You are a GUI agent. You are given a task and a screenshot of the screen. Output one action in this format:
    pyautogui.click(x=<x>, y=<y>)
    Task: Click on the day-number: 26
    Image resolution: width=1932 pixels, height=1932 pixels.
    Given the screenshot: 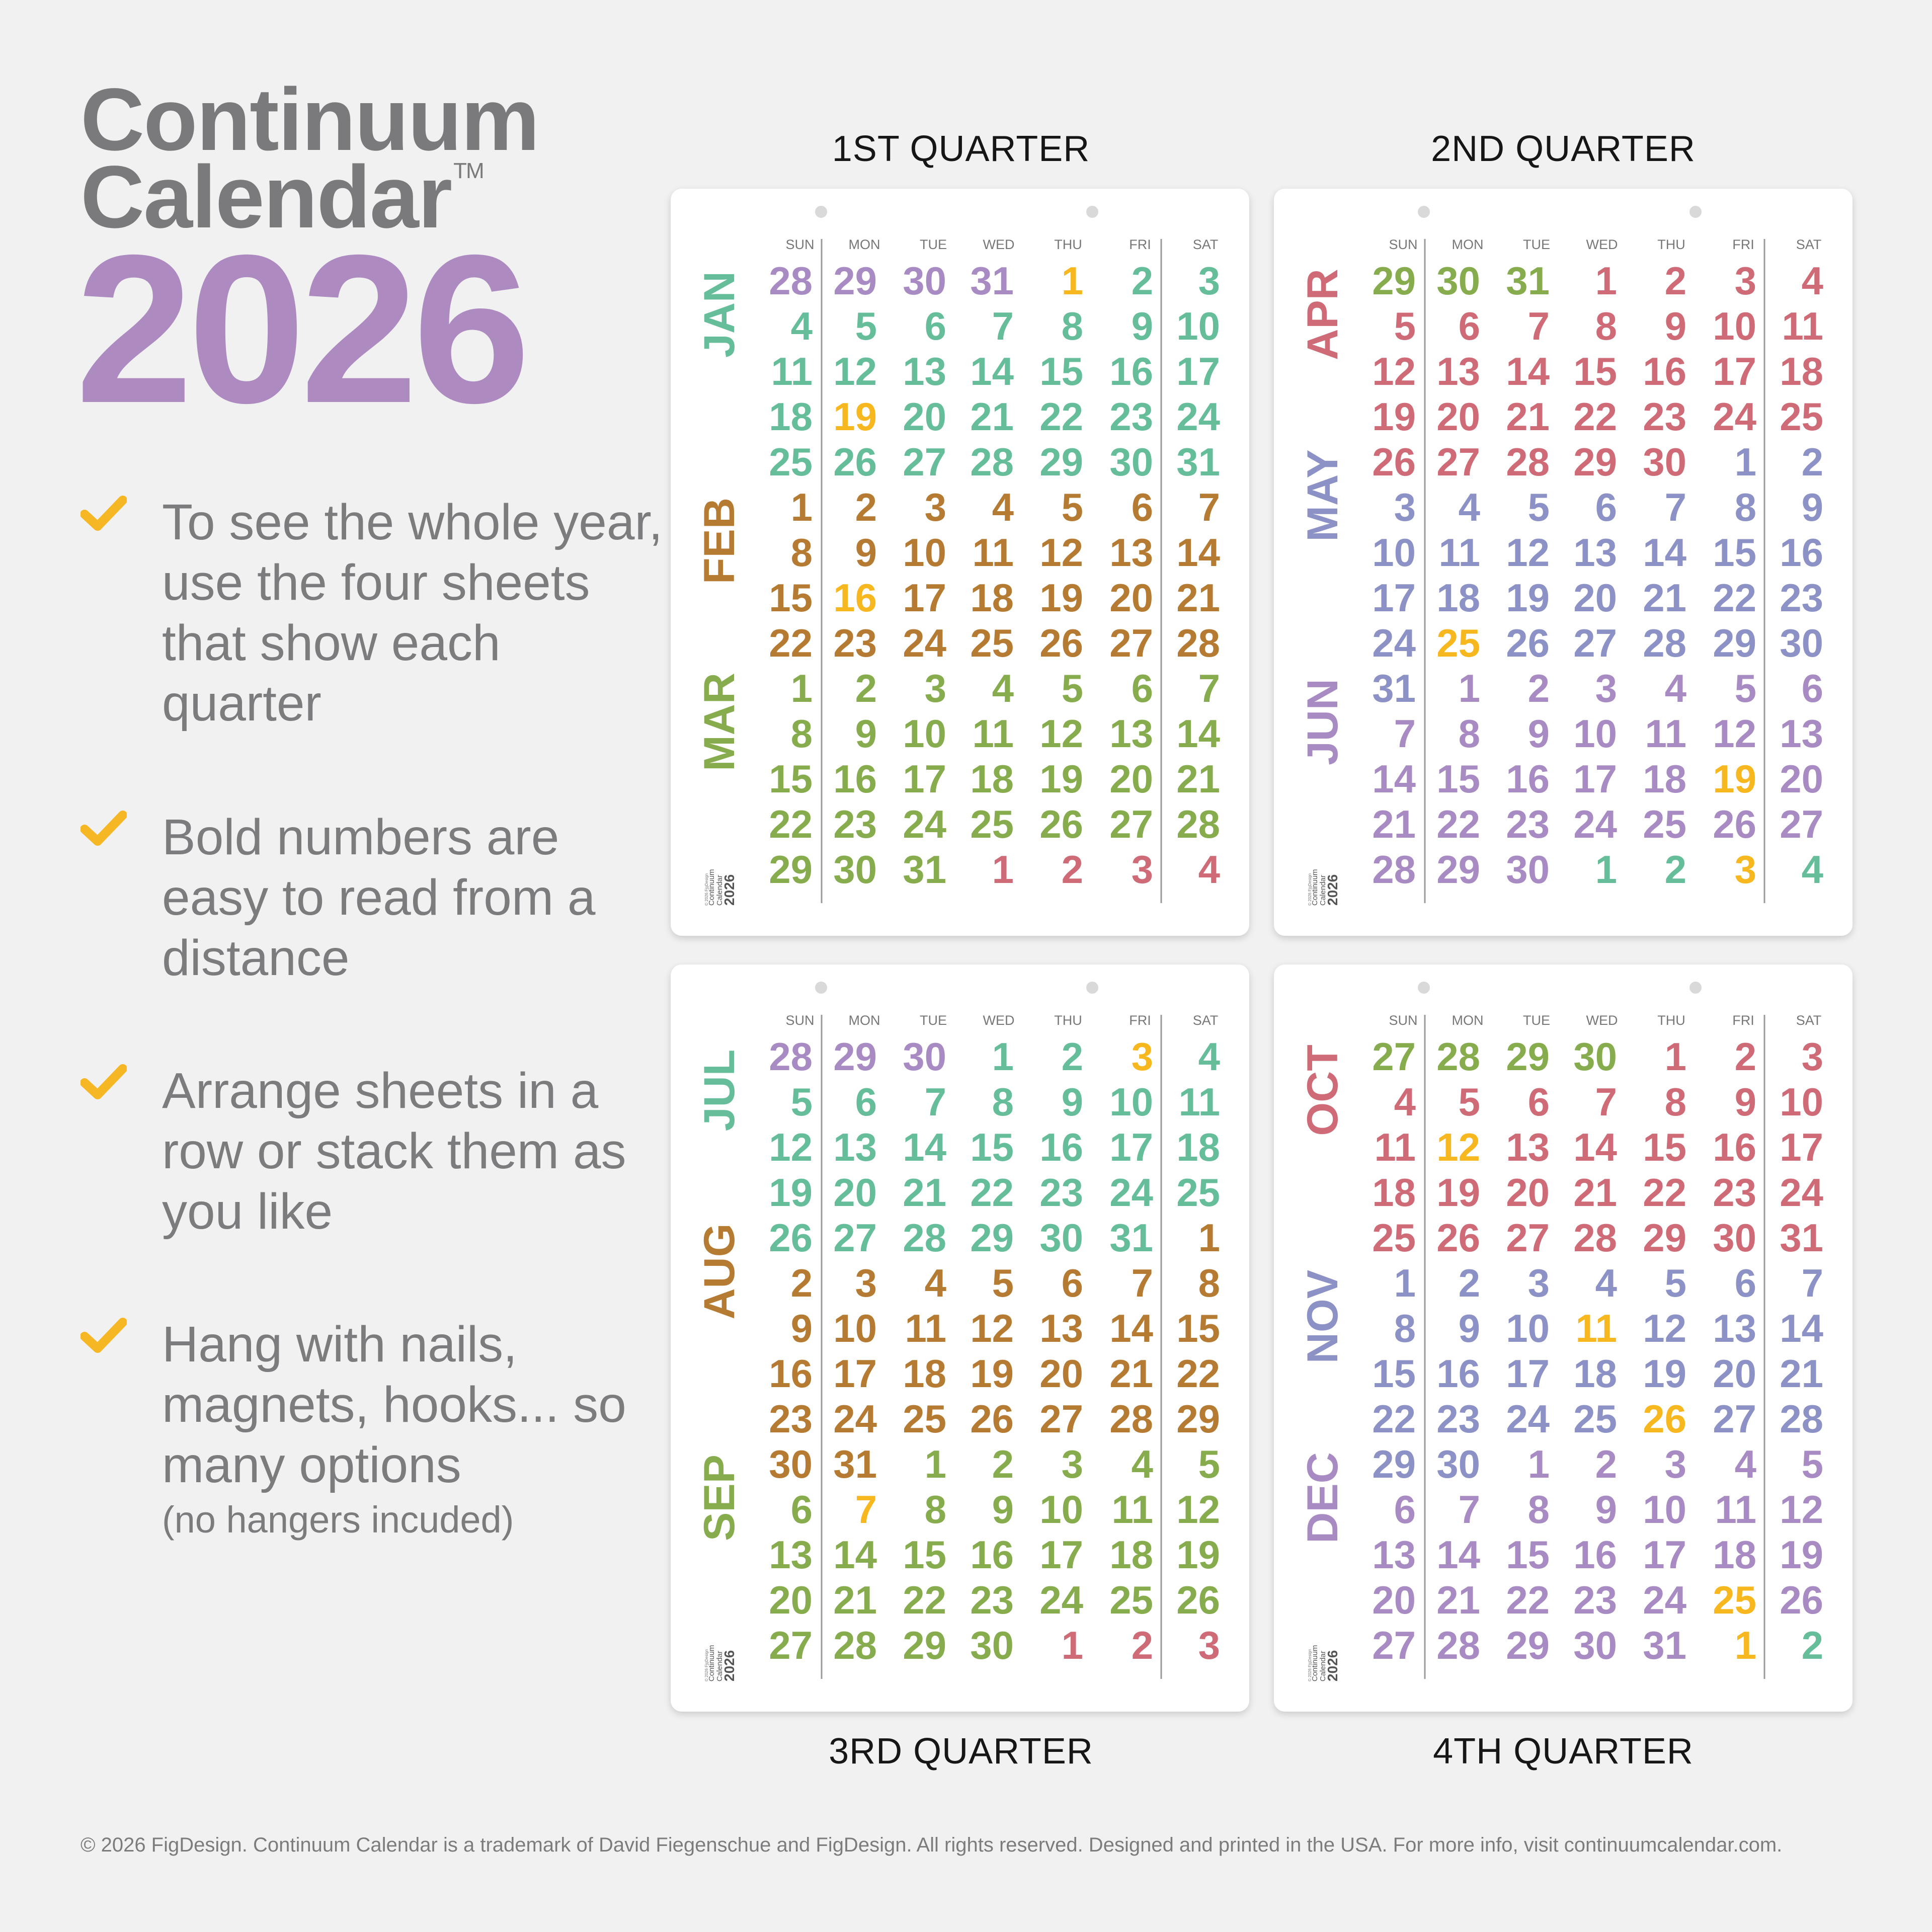 What is the action you would take?
    pyautogui.click(x=791, y=1238)
    